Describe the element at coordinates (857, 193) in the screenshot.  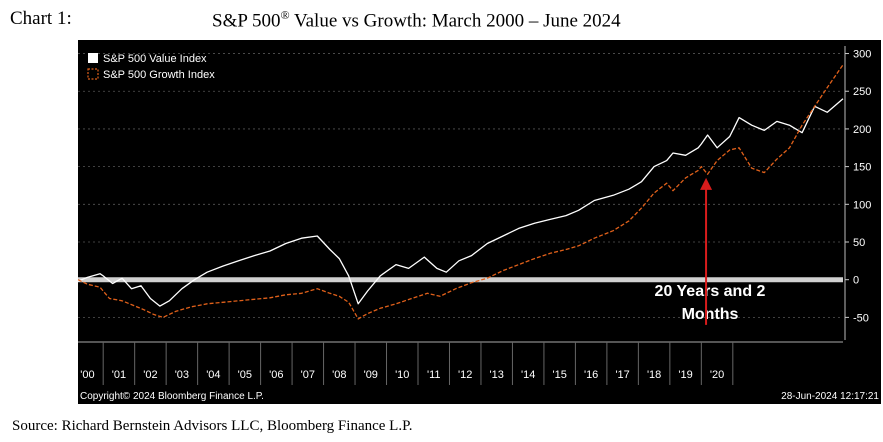
I see `y-axis: -50 0 50 100 150 200 250 300` at that location.